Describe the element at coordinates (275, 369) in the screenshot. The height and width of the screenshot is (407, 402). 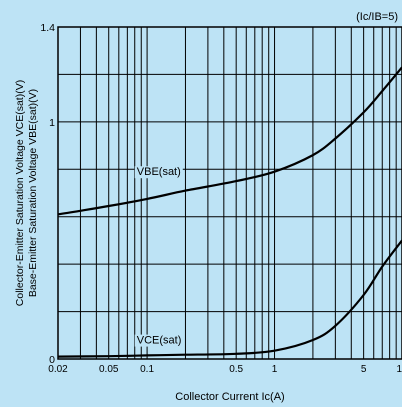
I see `x-tick-label: 1` at that location.